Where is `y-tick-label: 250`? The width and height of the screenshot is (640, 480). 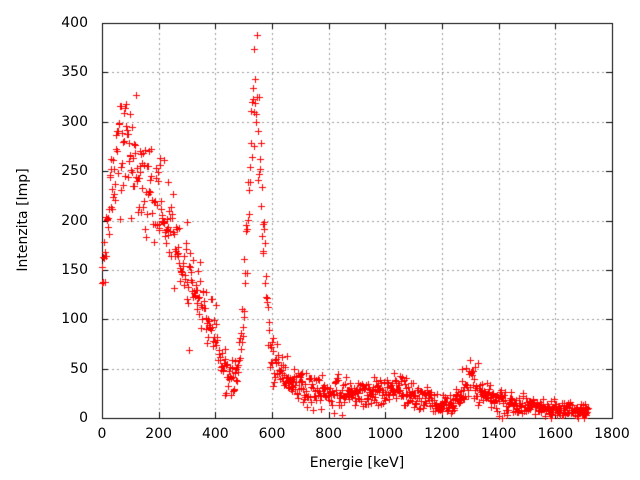 y-tick-label: 250 is located at coordinates (74, 171).